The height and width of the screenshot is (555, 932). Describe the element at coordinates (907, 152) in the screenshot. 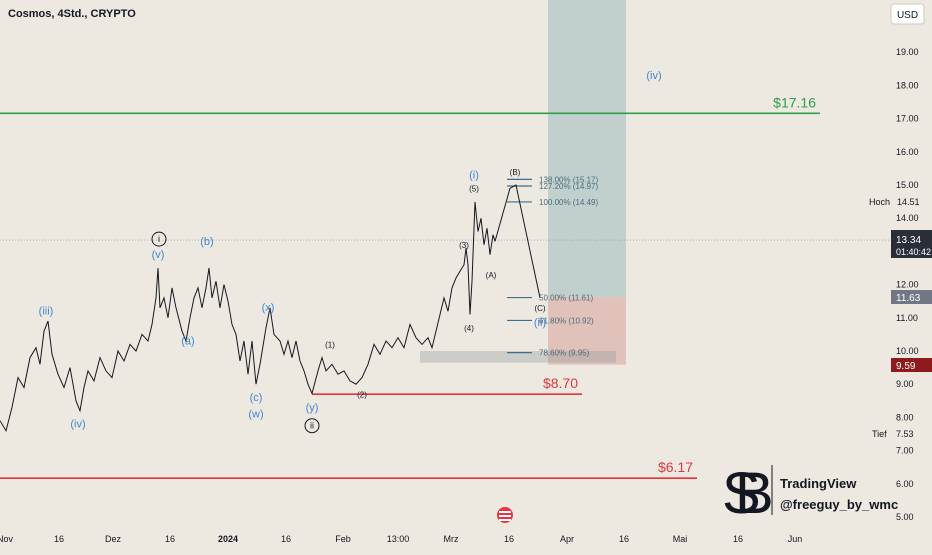

I see `y-tick-11: 16.00` at that location.